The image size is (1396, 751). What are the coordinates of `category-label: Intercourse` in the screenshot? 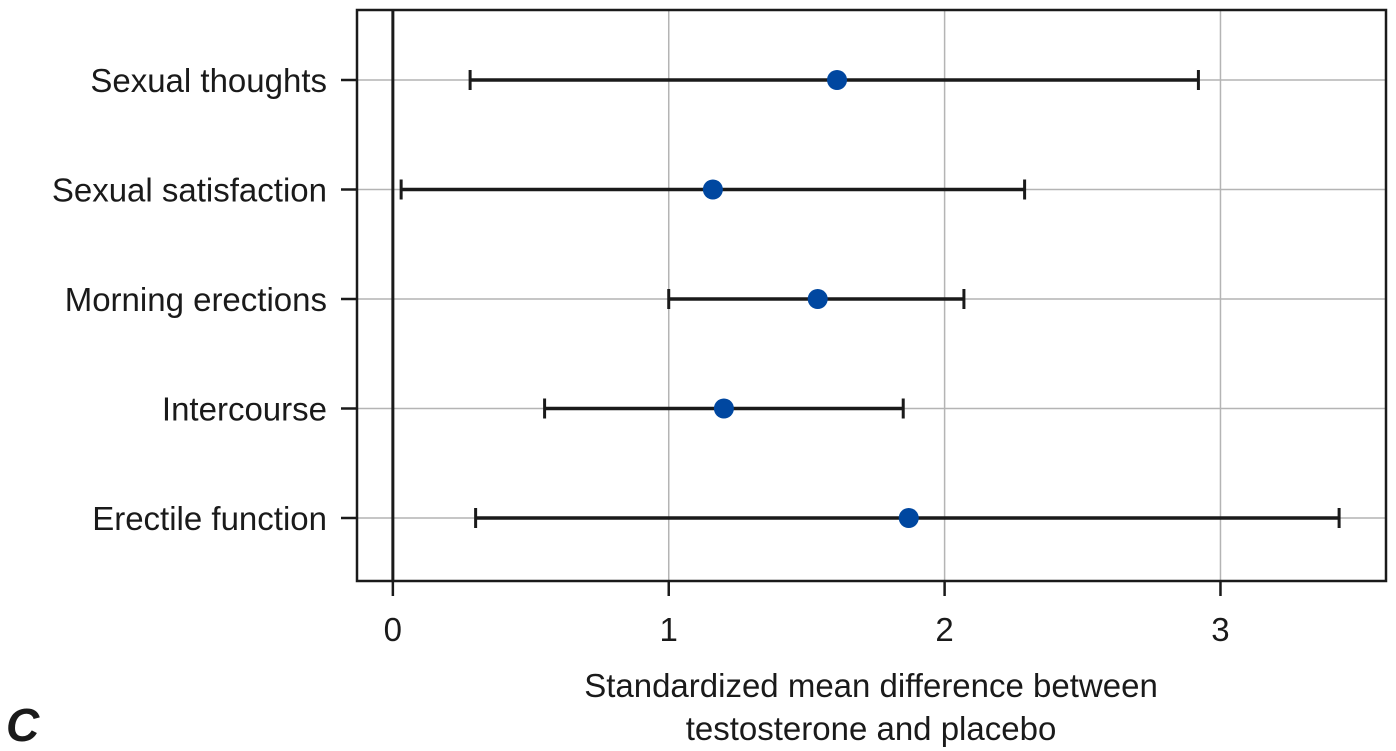 It's located at (244, 409).